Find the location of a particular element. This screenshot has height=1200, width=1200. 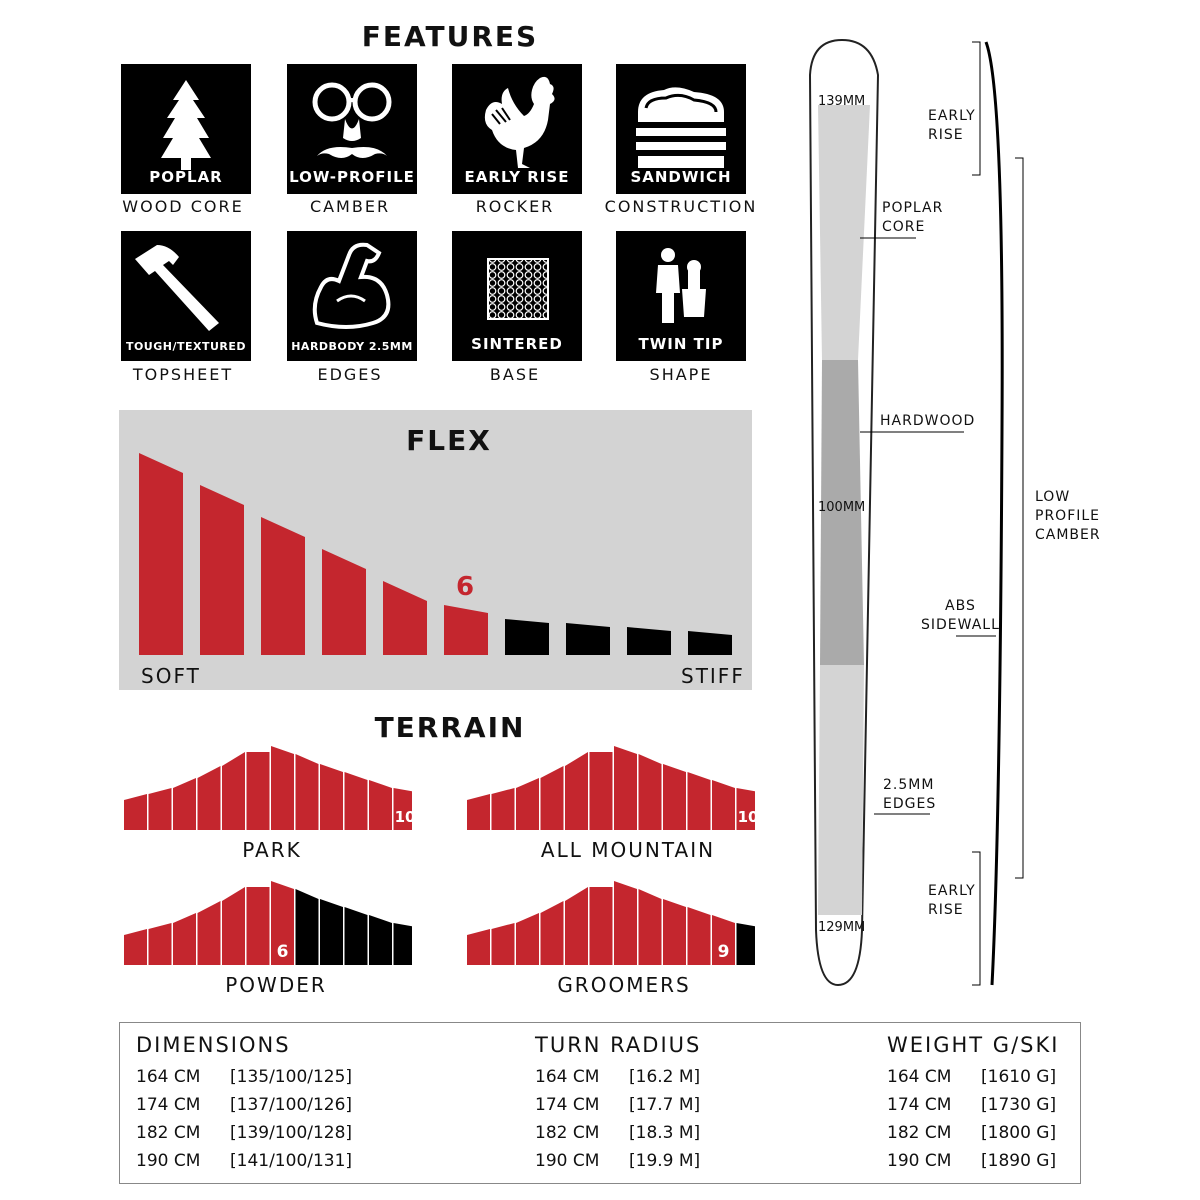

ski-core-hardwood is located at coordinates (842, 512).